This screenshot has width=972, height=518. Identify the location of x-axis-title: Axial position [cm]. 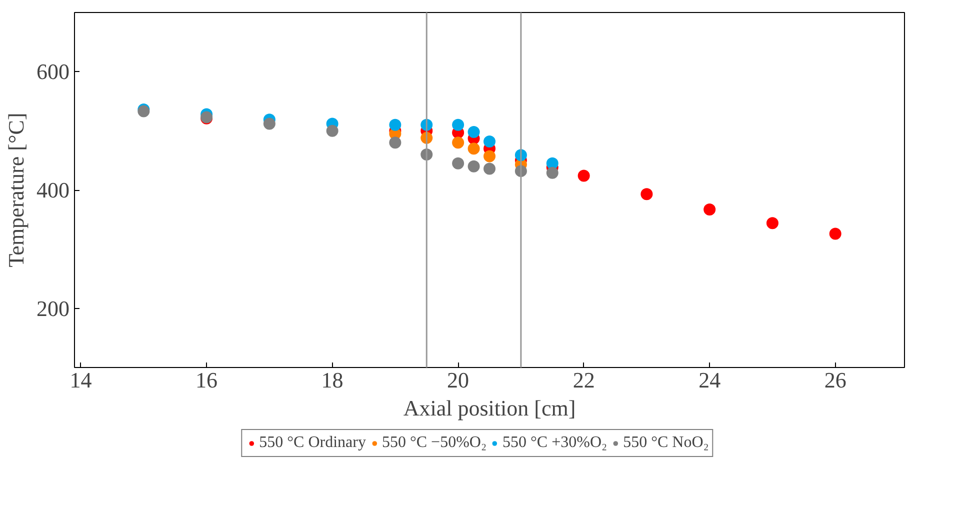
(489, 408).